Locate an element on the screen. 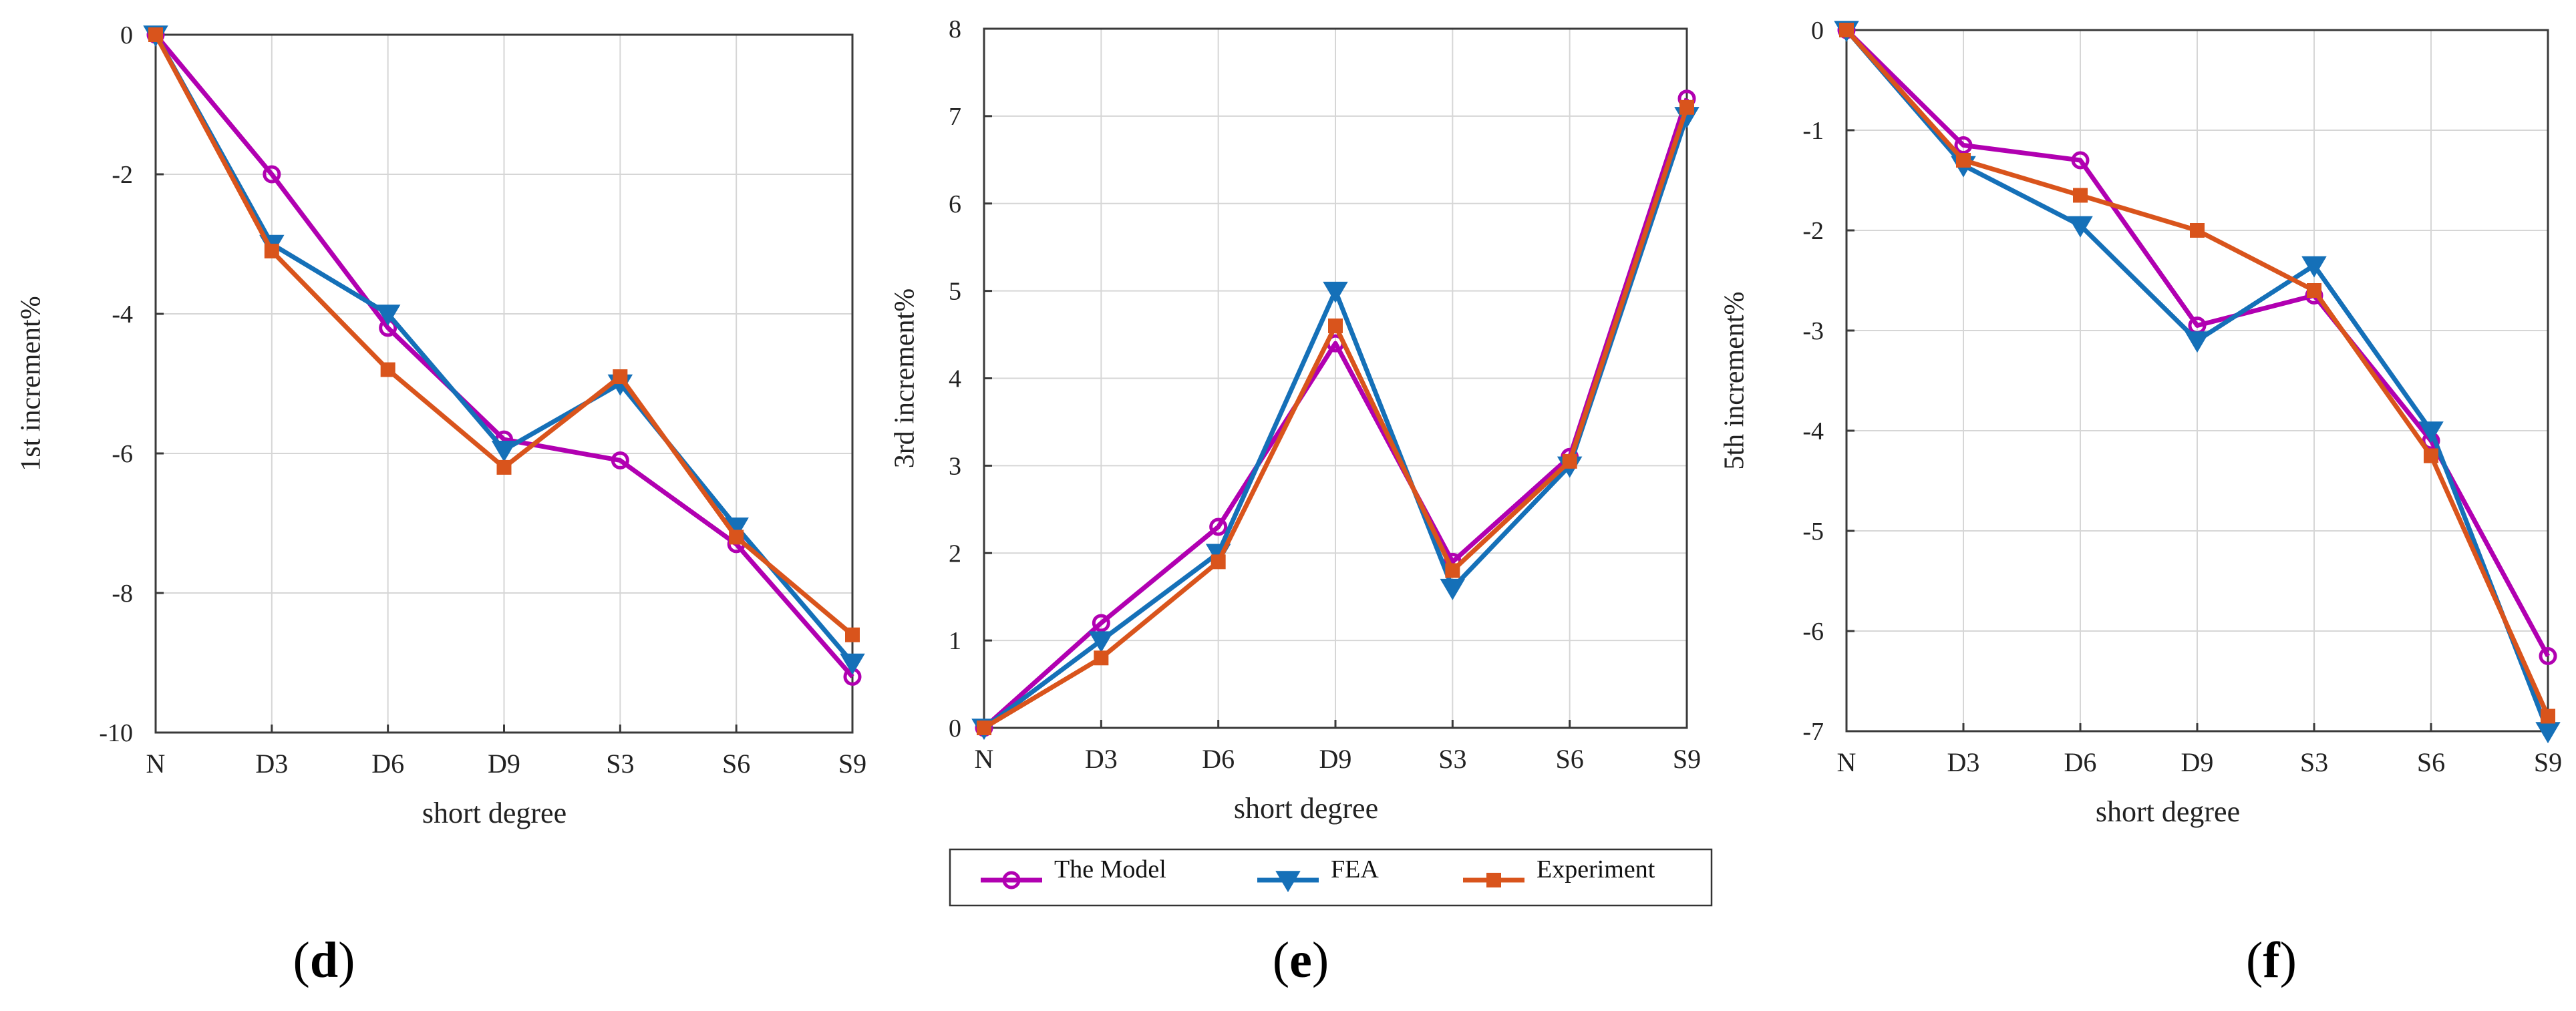  panel-label-d: (d) is located at coordinates (324, 960).